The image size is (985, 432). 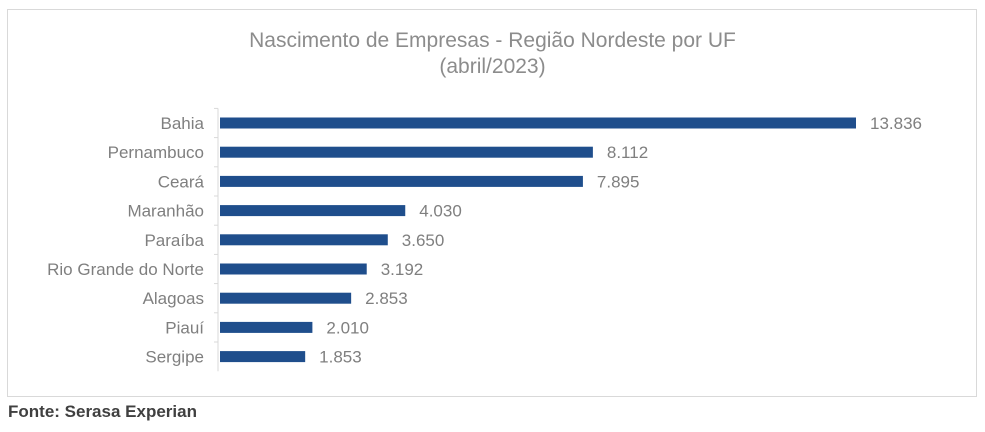 What do you see at coordinates (125, 269) in the screenshot?
I see `category-label: Rio Grande do Norte` at bounding box center [125, 269].